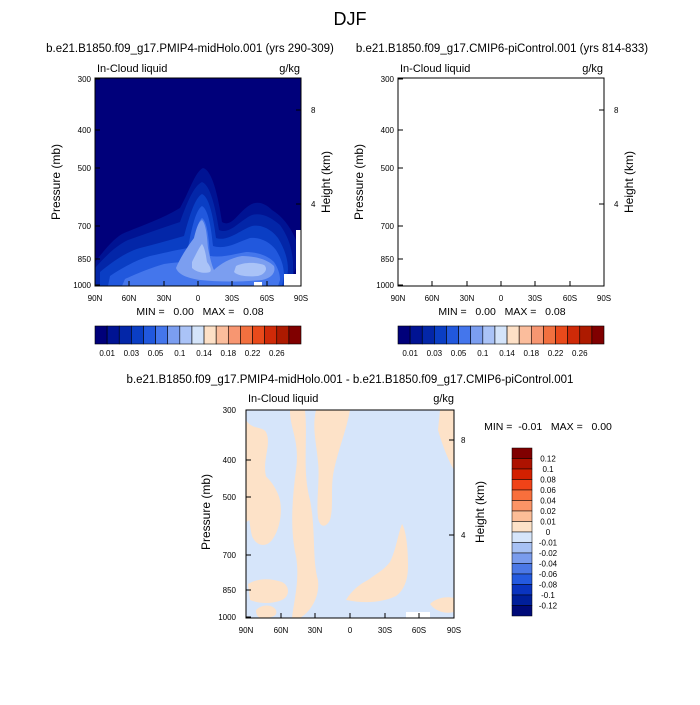 Image resolution: width=700 pixels, height=705 pixels. Describe the element at coordinates (548, 574) in the screenshot. I see `colorbar-label: -0.06` at that location.